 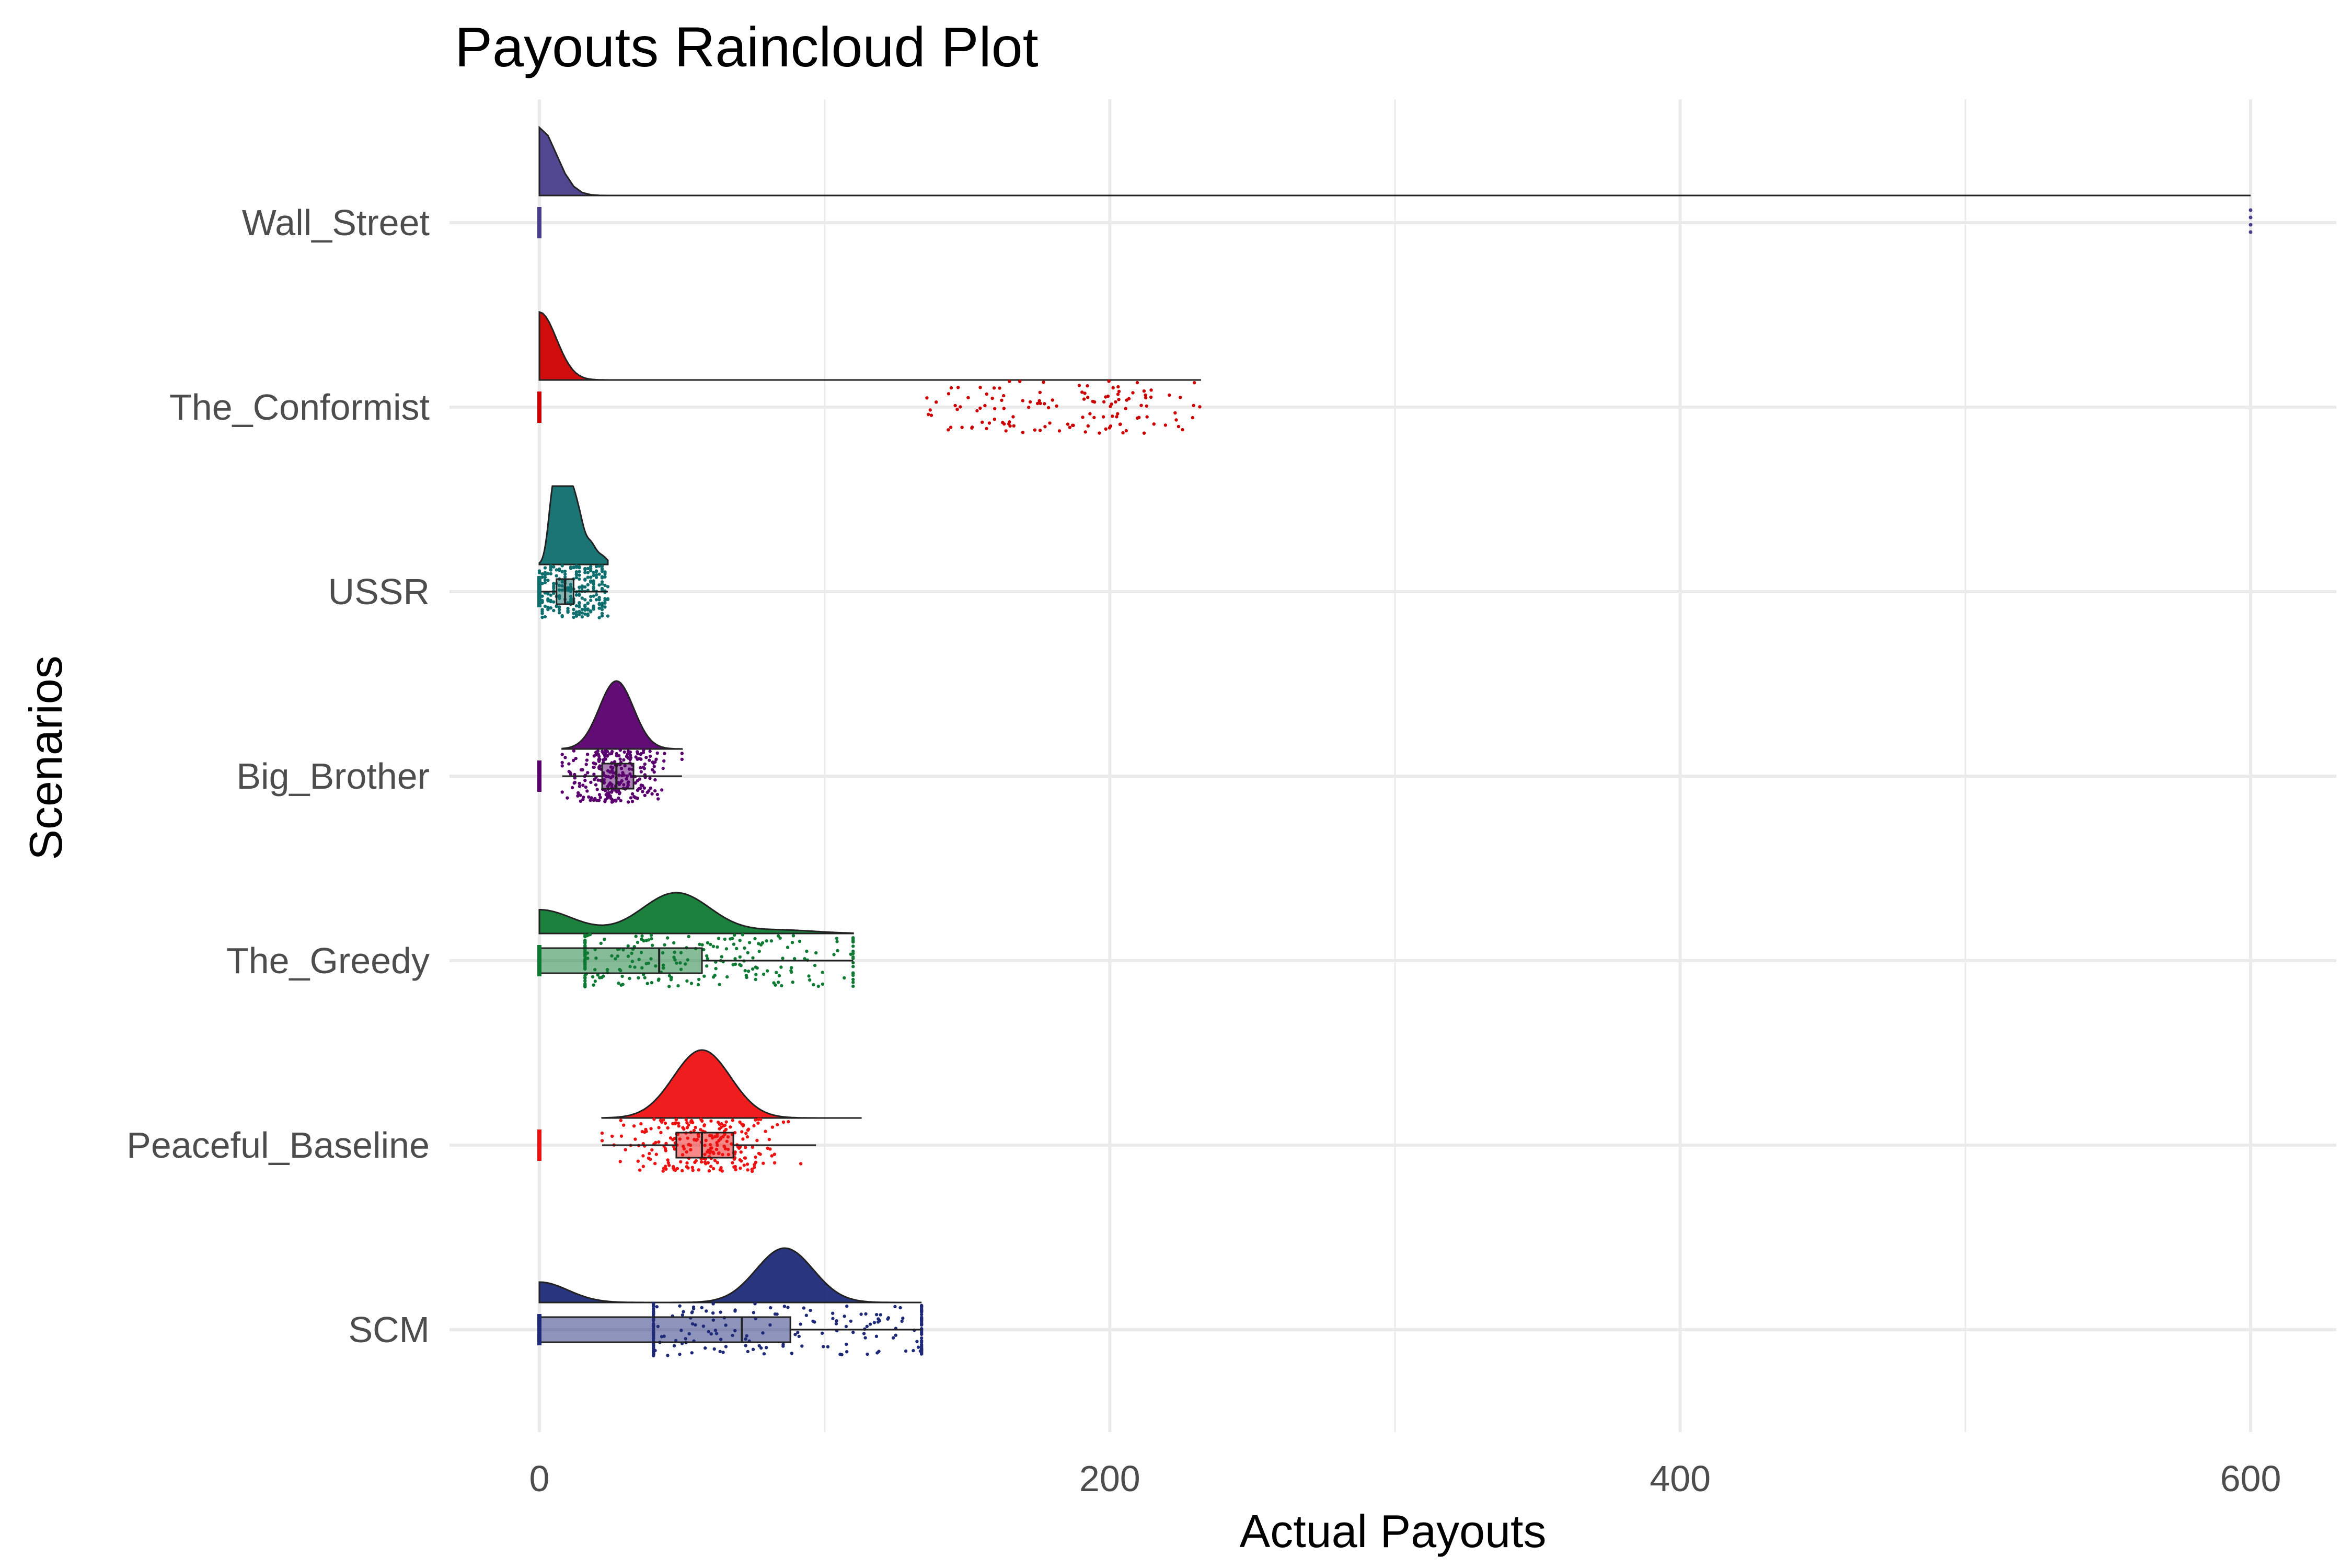 I want to click on density-cloud, so click(x=696, y=913).